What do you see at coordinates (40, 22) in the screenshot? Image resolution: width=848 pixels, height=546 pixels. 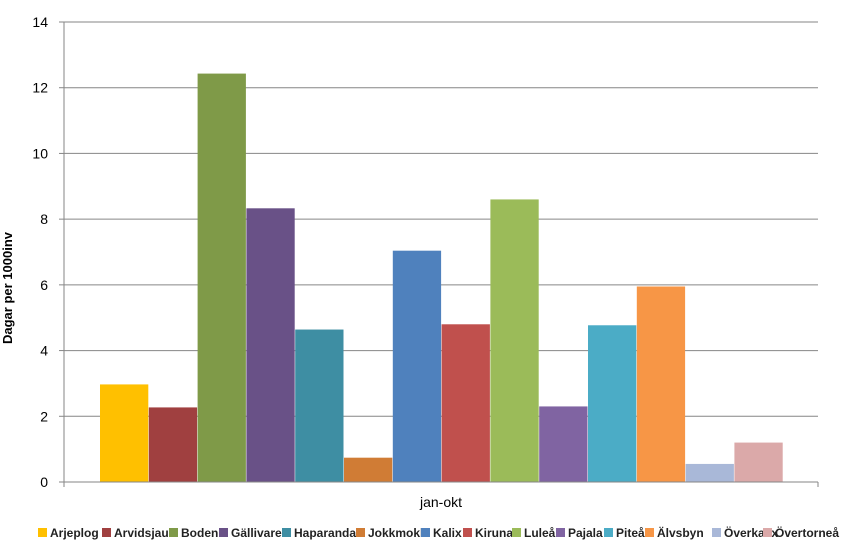 I see `y-tick-label: 14` at bounding box center [40, 22].